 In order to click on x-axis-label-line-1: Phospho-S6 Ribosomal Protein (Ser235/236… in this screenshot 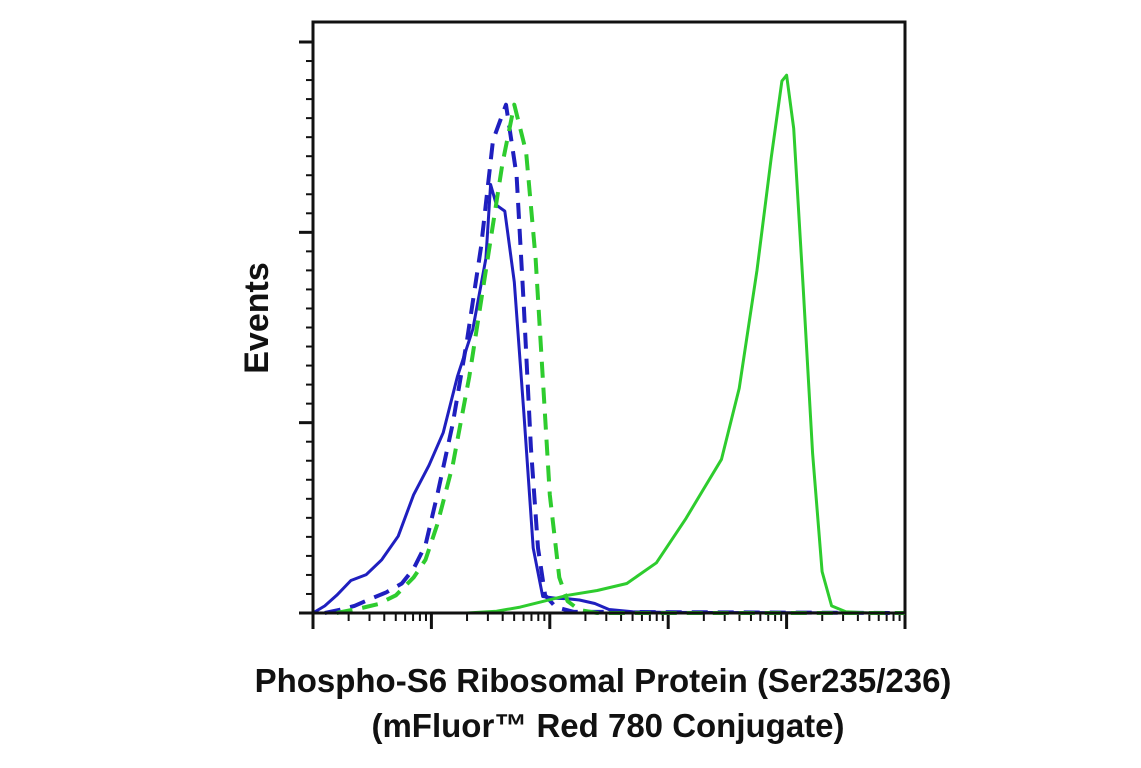, I will do `click(603, 680)`.